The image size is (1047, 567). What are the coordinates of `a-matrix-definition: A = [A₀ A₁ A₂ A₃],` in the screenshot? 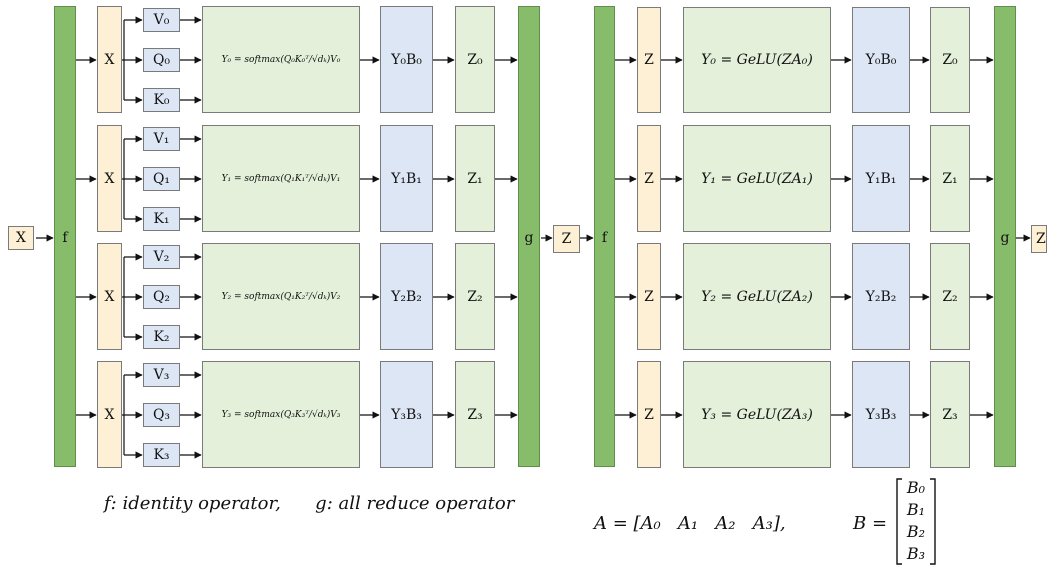 It's located at (690, 523).